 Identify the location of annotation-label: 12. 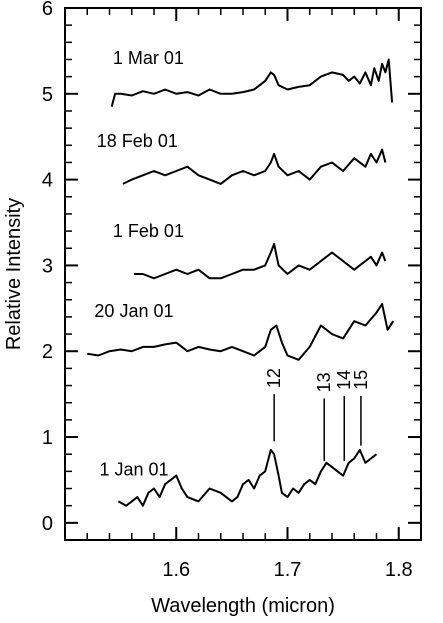
(274, 378).